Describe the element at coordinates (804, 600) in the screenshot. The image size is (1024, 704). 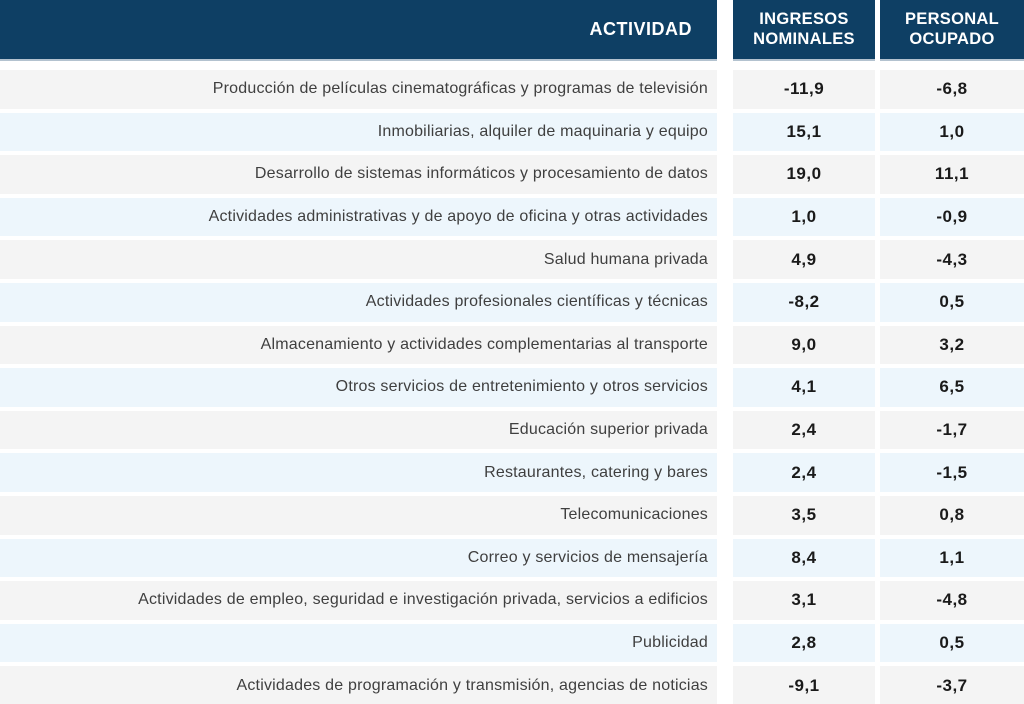
I see `ingresos-nominales-value-cell: 3,1` at that location.